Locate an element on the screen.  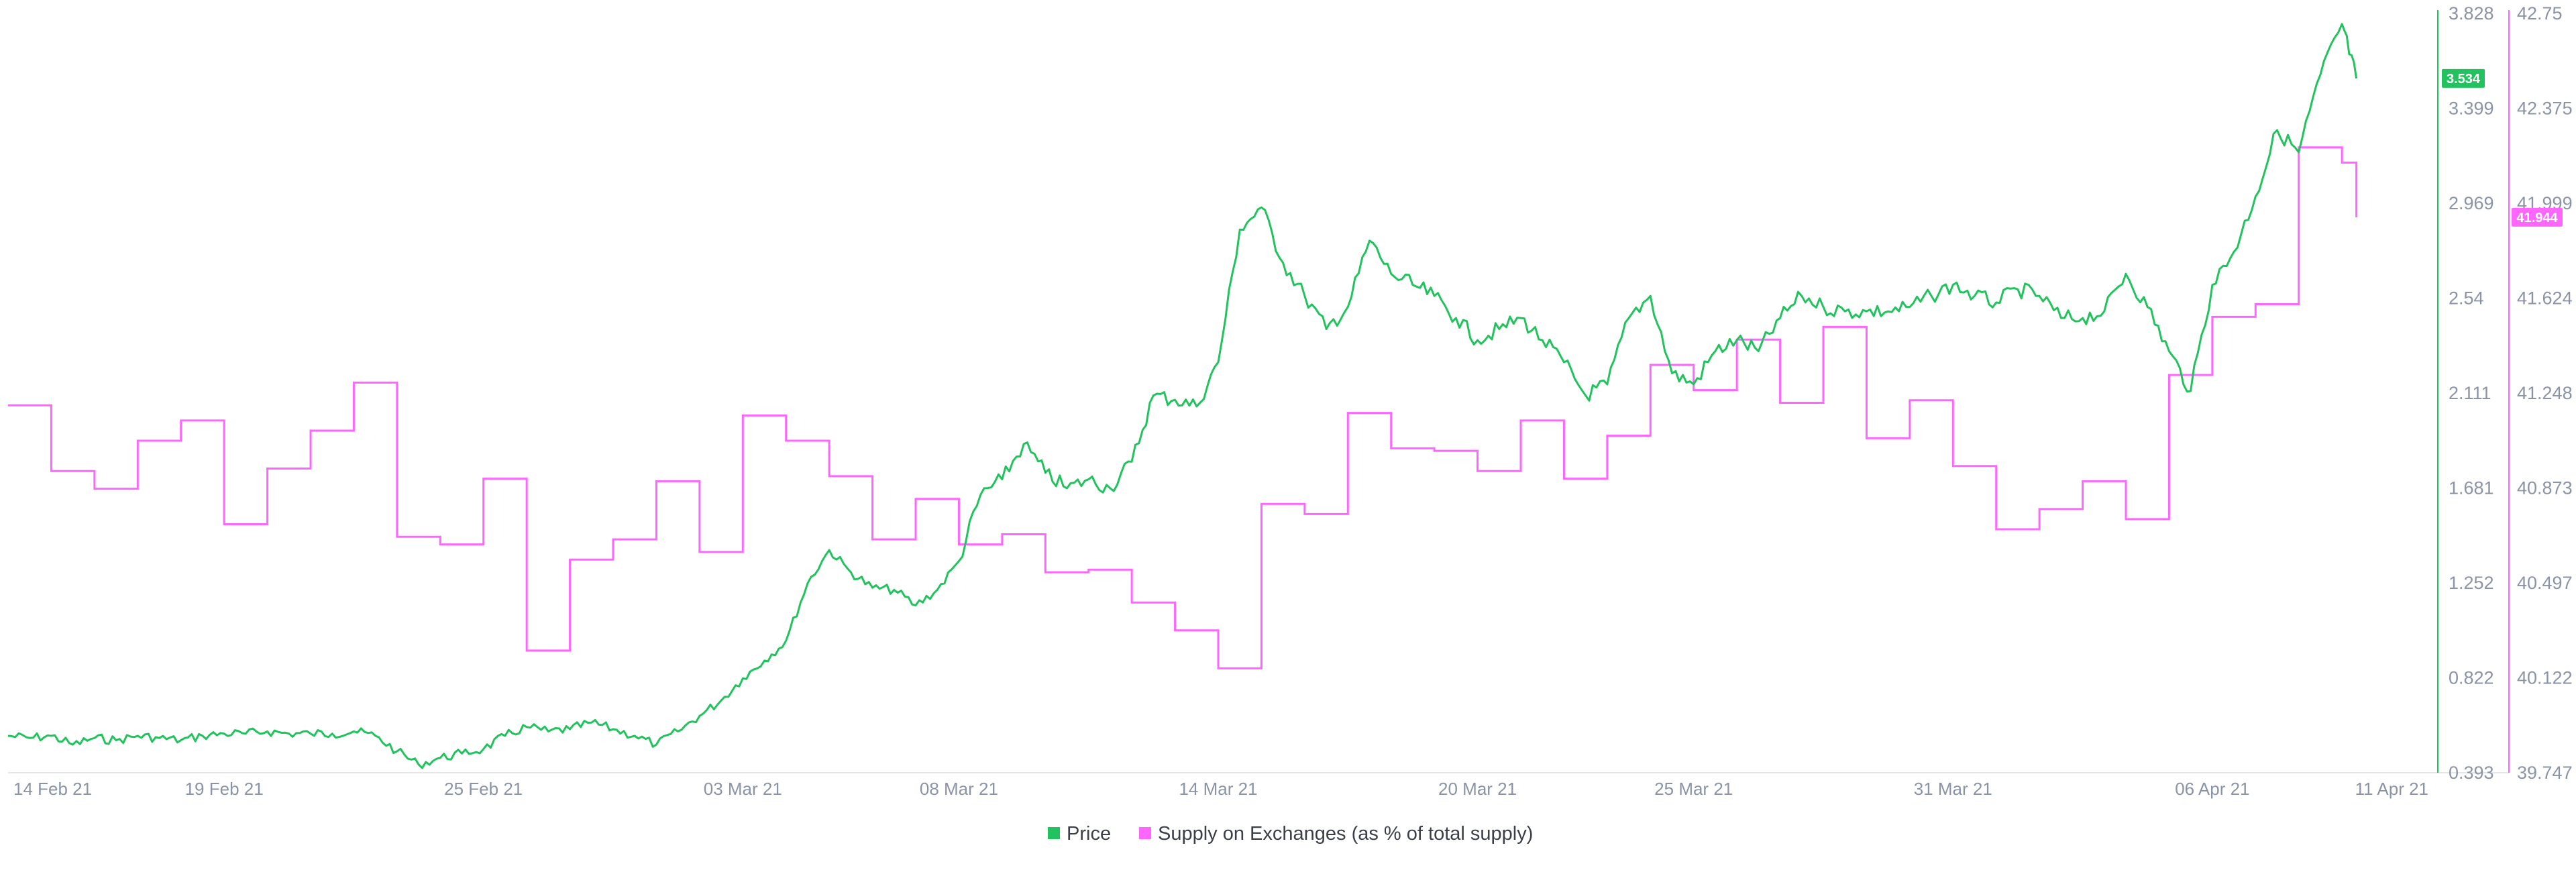
x-tick-label: 14 Feb 21 is located at coordinates (52, 789).